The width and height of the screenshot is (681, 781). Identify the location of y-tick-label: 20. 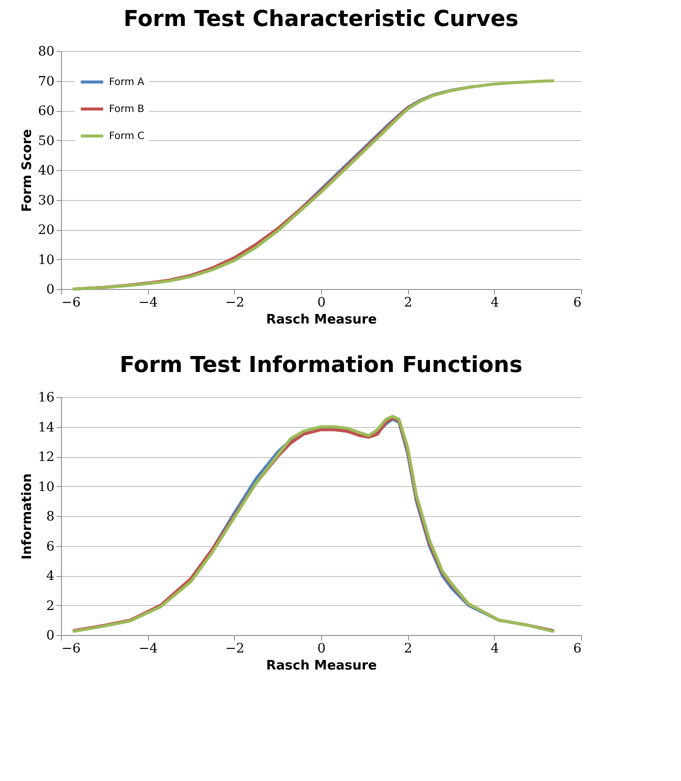
(46, 230).